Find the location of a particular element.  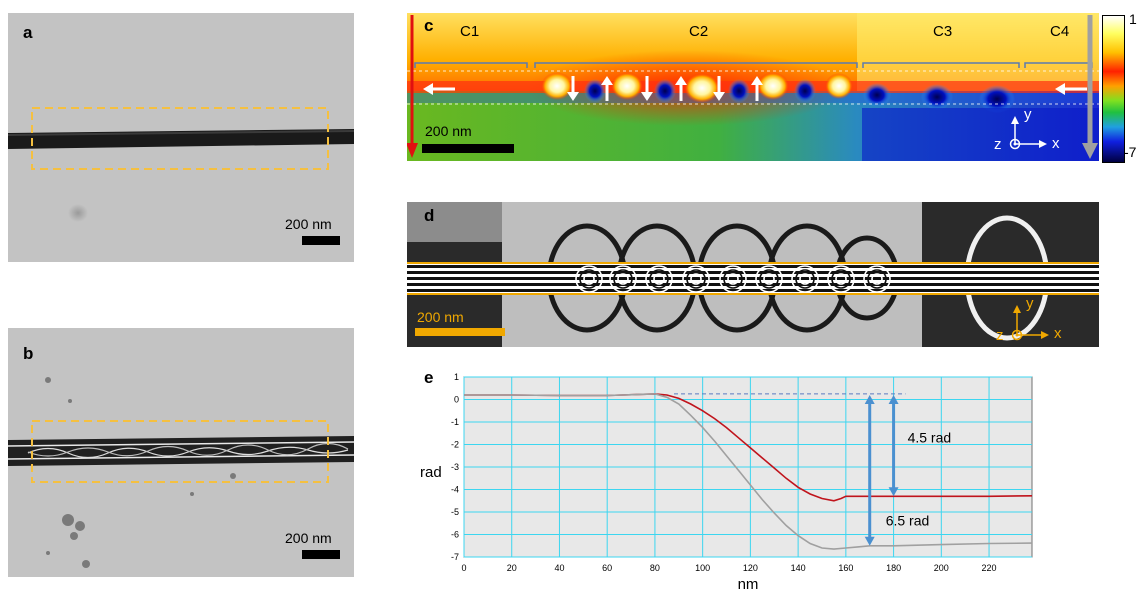

y-tick-label: 0 is located at coordinates (456, 400).